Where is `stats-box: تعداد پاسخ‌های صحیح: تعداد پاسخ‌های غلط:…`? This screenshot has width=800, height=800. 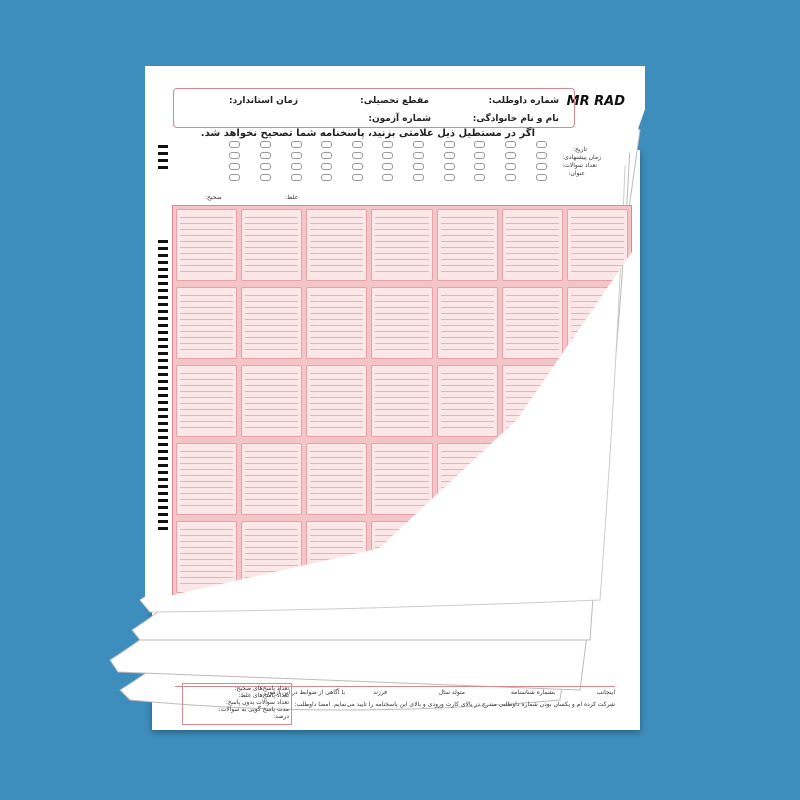 stats-box: تعداد پاسخ‌های صحیح: تعداد پاسخ‌های غلط:… is located at coordinates (237, 704).